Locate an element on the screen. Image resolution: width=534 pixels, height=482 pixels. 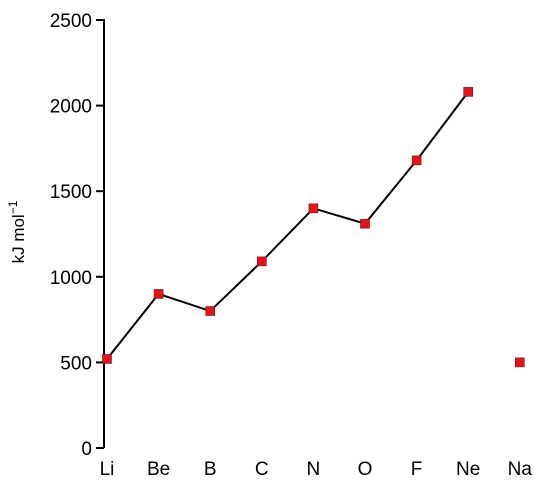
y-tick-label: 1000 is located at coordinates (71, 278).